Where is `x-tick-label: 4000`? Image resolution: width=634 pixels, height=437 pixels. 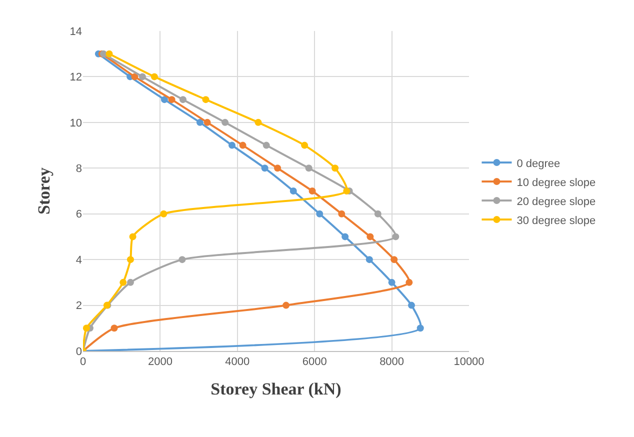 x-tick-label: 4000 is located at coordinates (237, 362).